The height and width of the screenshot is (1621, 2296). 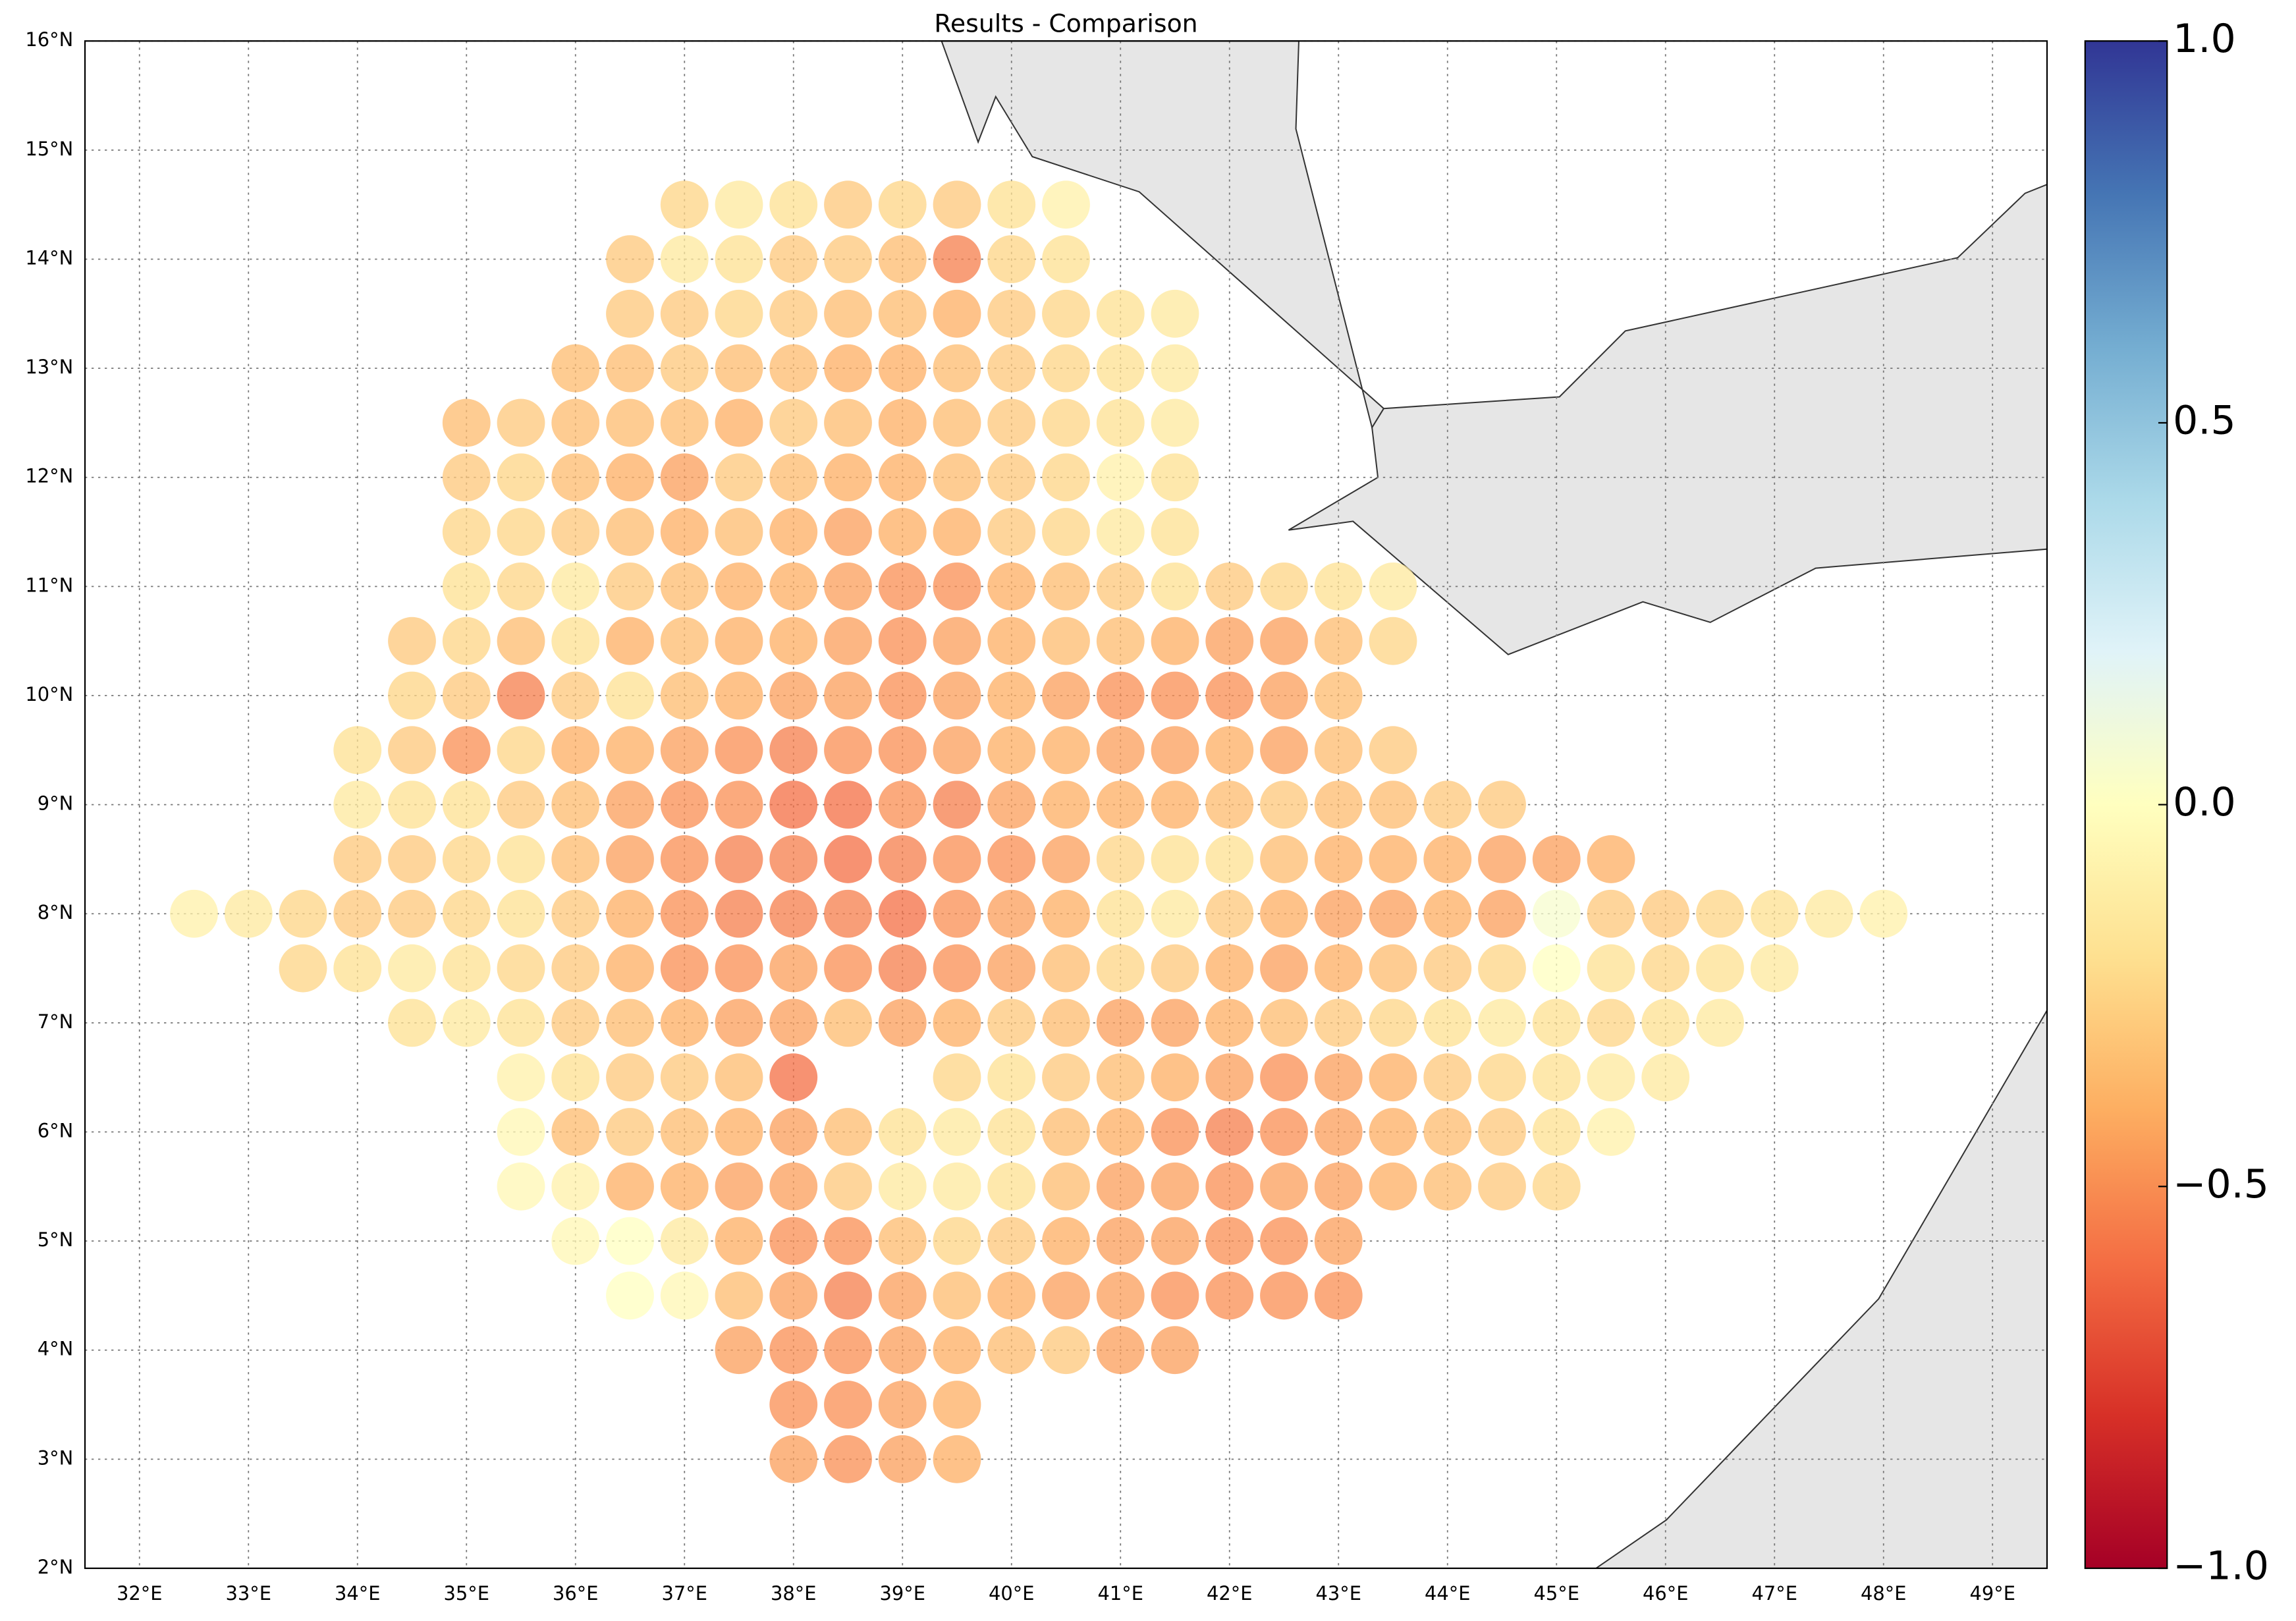 I want to click on y-tick-label: 16°N, so click(x=49, y=39).